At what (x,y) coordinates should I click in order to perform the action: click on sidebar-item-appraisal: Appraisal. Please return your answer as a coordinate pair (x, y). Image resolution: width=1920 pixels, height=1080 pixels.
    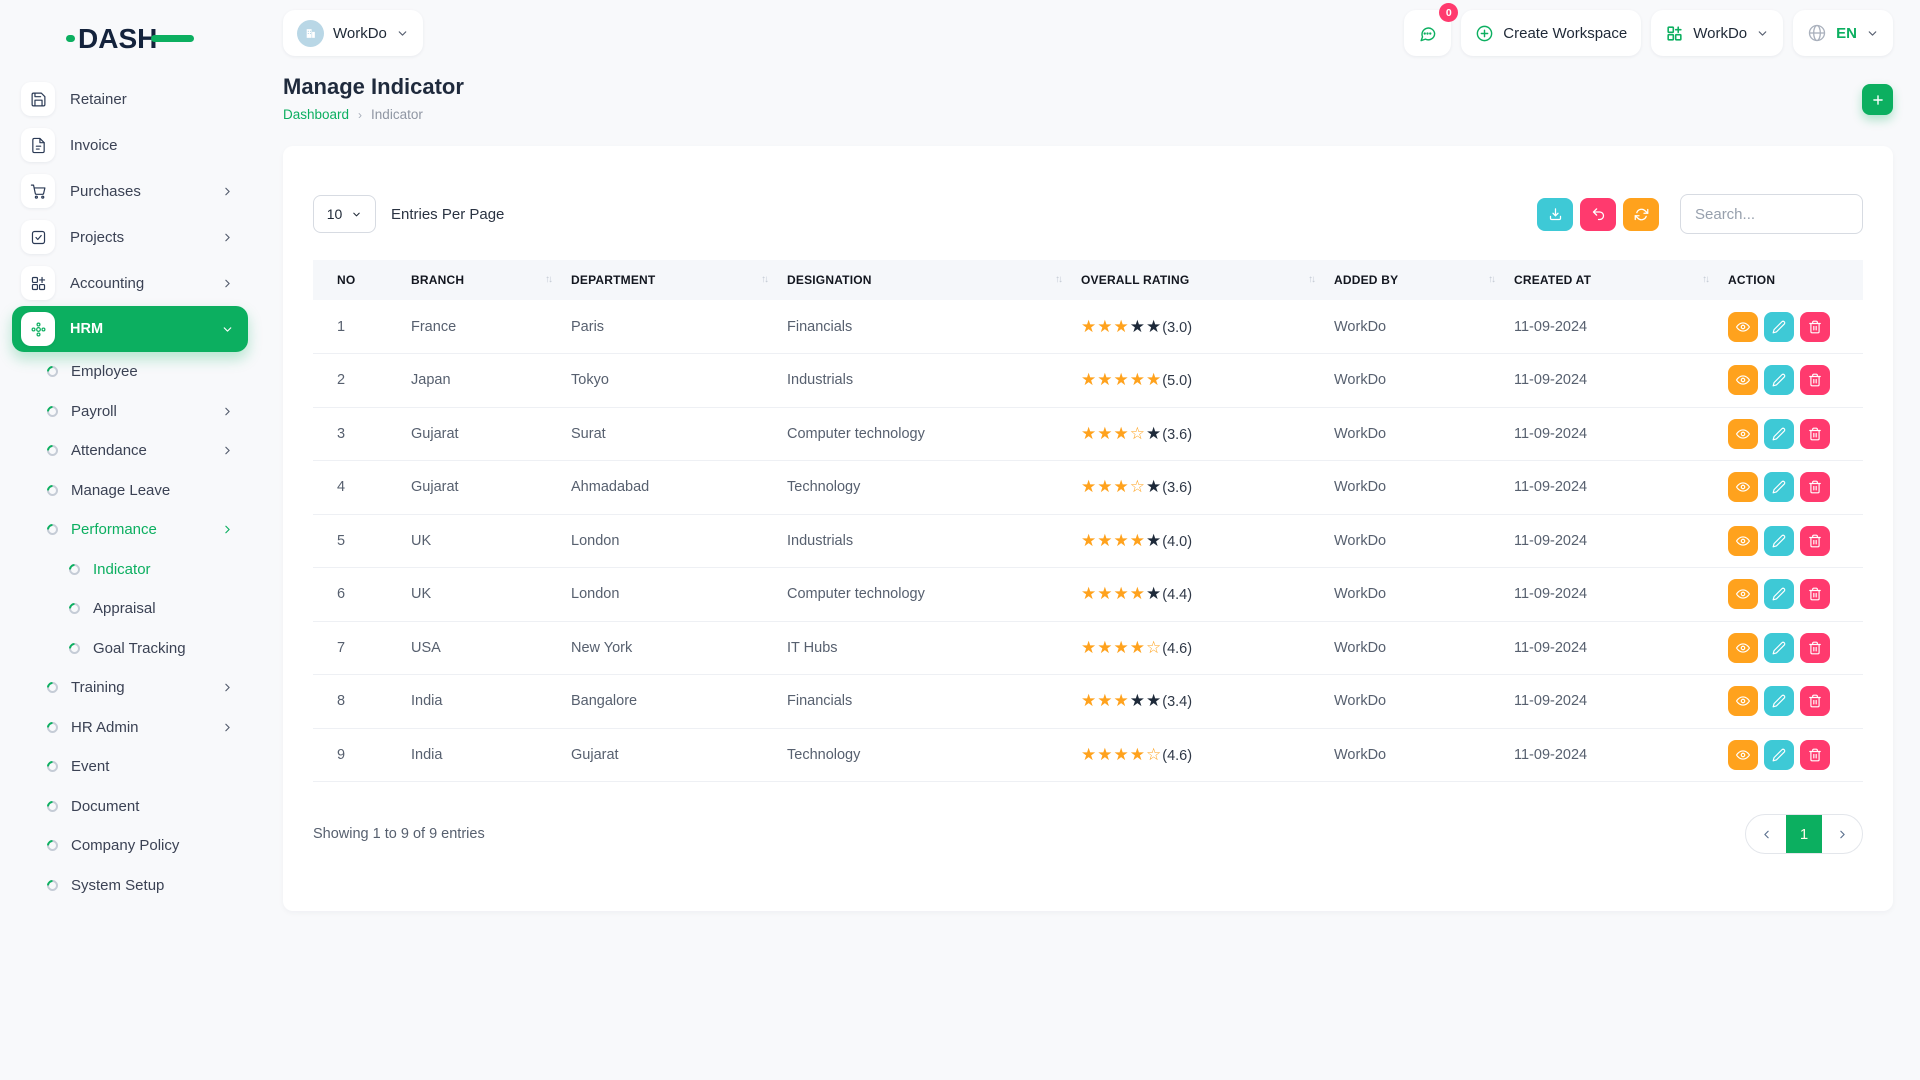
    Looking at the image, I should click on (130, 609).